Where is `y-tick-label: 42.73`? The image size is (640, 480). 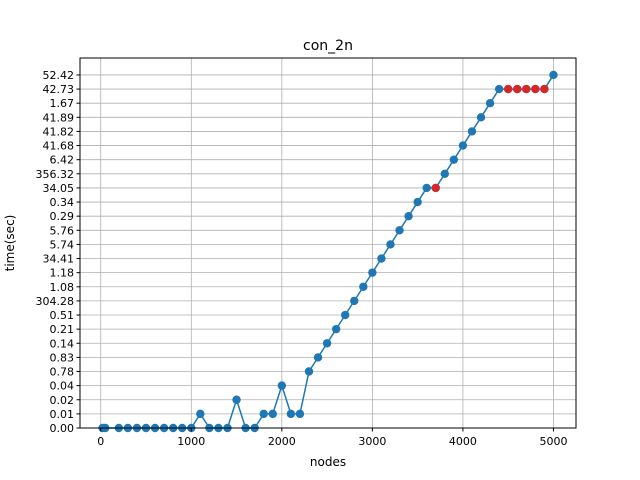 y-tick-label: 42.73 is located at coordinates (59, 89).